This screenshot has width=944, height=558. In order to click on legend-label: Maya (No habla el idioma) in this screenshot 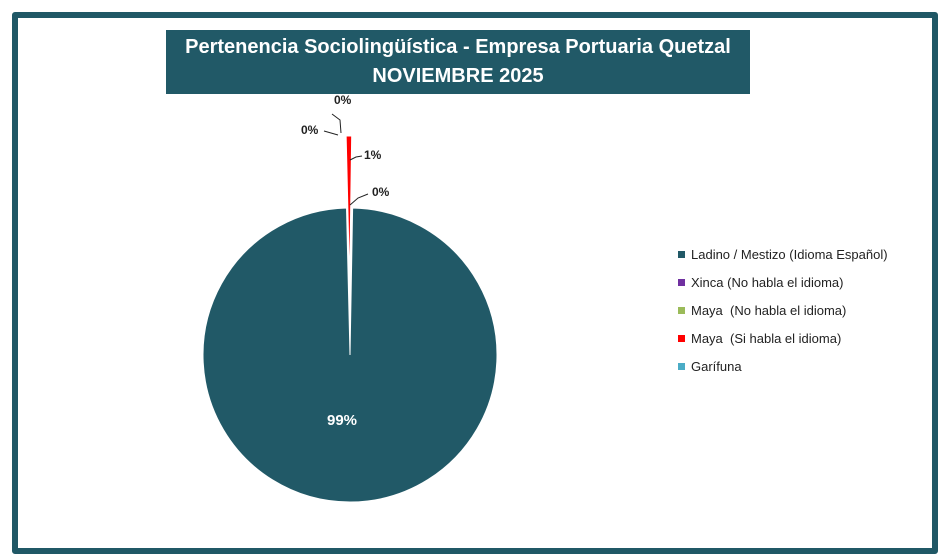, I will do `click(769, 310)`.